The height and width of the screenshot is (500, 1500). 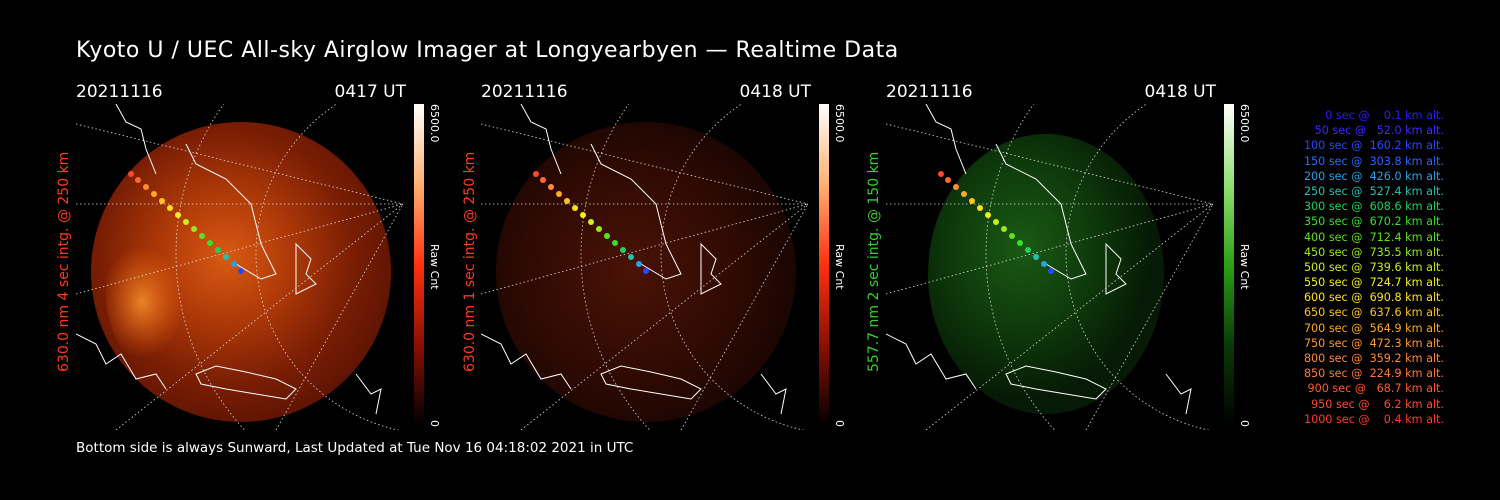 I want to click on panel-2-colorbar-min: 0, so click(x=839, y=423).